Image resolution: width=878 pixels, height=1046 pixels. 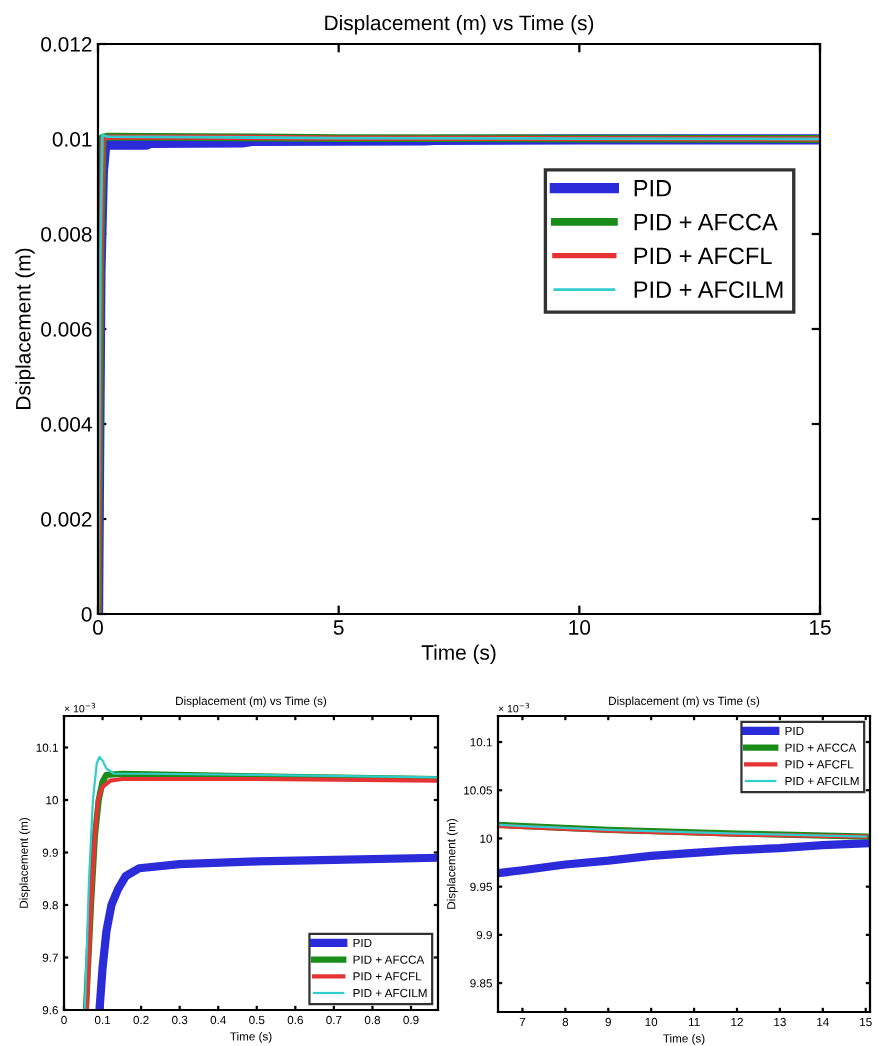 I want to click on x-tick-label: 10, so click(x=580, y=627).